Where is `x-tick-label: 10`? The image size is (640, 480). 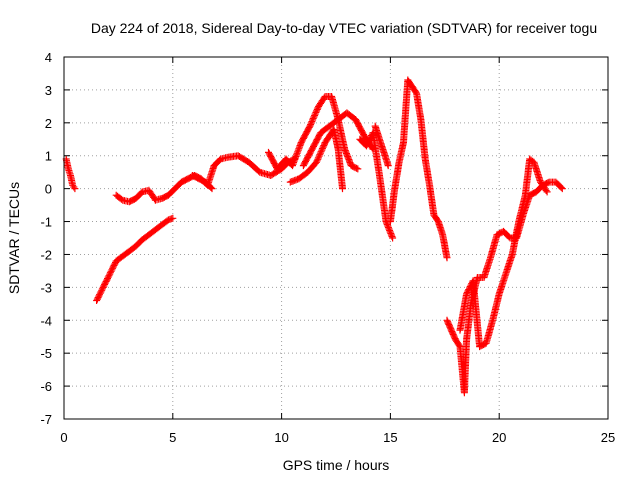
x-tick-label: 10 is located at coordinates (281, 437).